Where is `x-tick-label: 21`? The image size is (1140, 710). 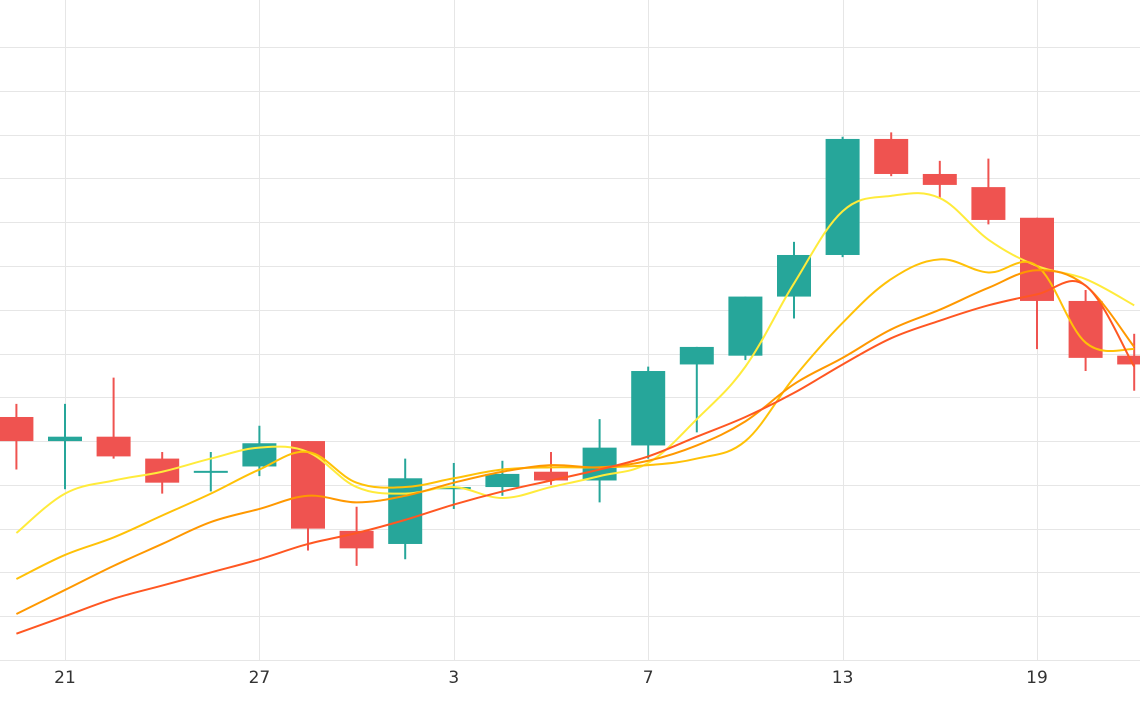 x-tick-label: 21 is located at coordinates (65, 678).